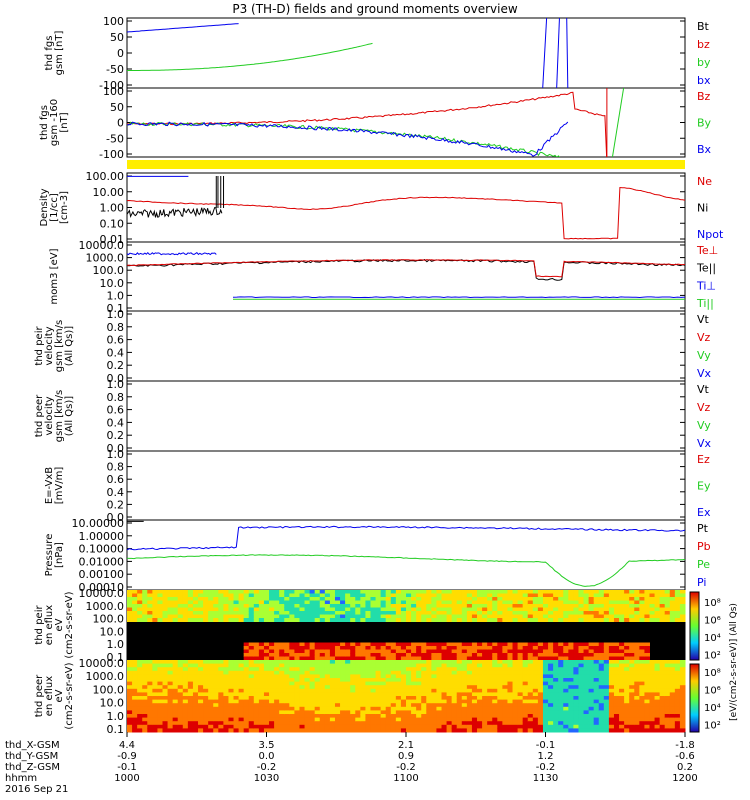 The height and width of the screenshot is (800, 750). What do you see at coordinates (115, 69) in the screenshot?
I see `y-tick-label: -50` at bounding box center [115, 69].